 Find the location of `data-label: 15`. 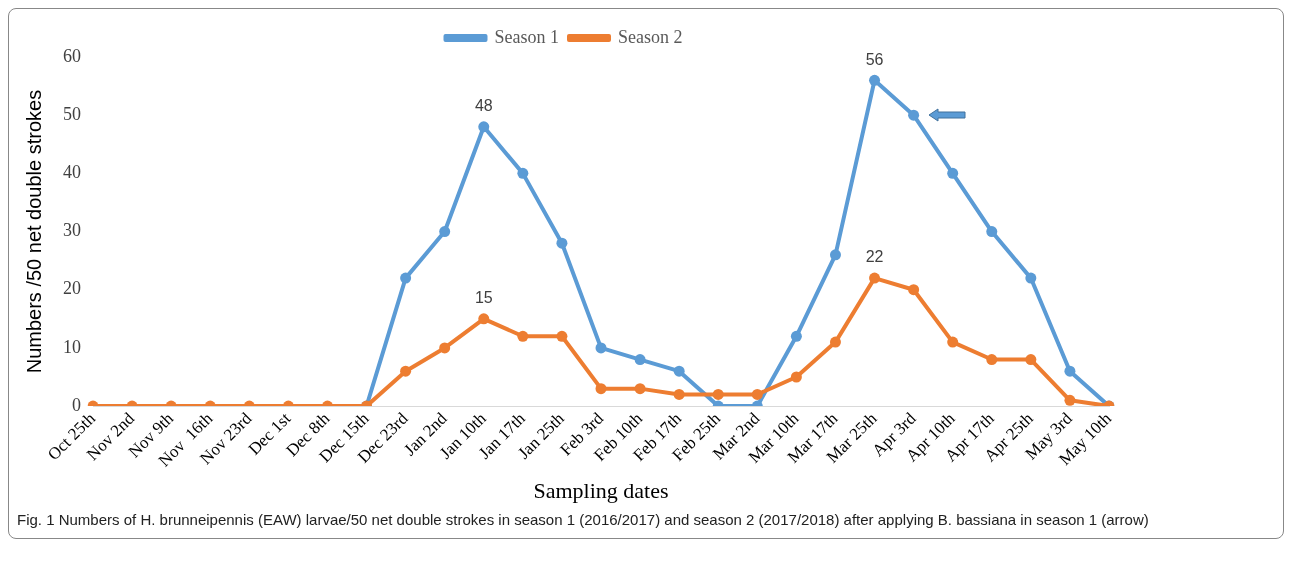

data-label: 15 is located at coordinates (483, 298).